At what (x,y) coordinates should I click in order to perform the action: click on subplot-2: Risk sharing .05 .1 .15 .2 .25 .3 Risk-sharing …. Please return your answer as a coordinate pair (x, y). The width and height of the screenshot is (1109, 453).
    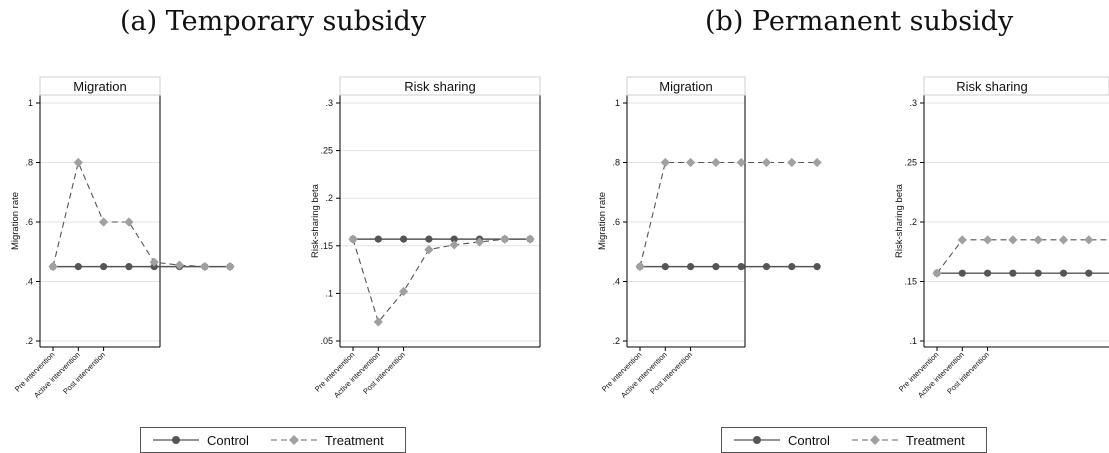
    Looking at the image, I should click on (425, 238).